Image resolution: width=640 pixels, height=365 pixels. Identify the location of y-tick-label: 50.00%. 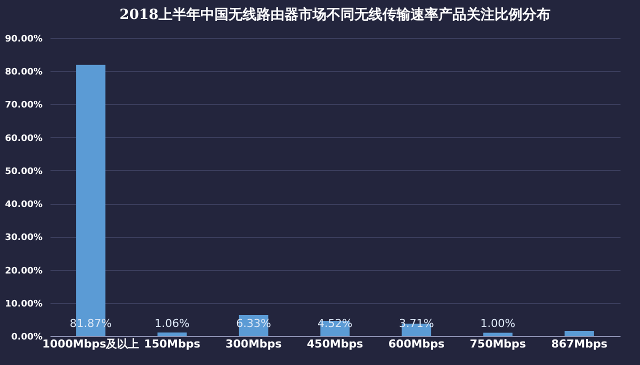
(23, 171).